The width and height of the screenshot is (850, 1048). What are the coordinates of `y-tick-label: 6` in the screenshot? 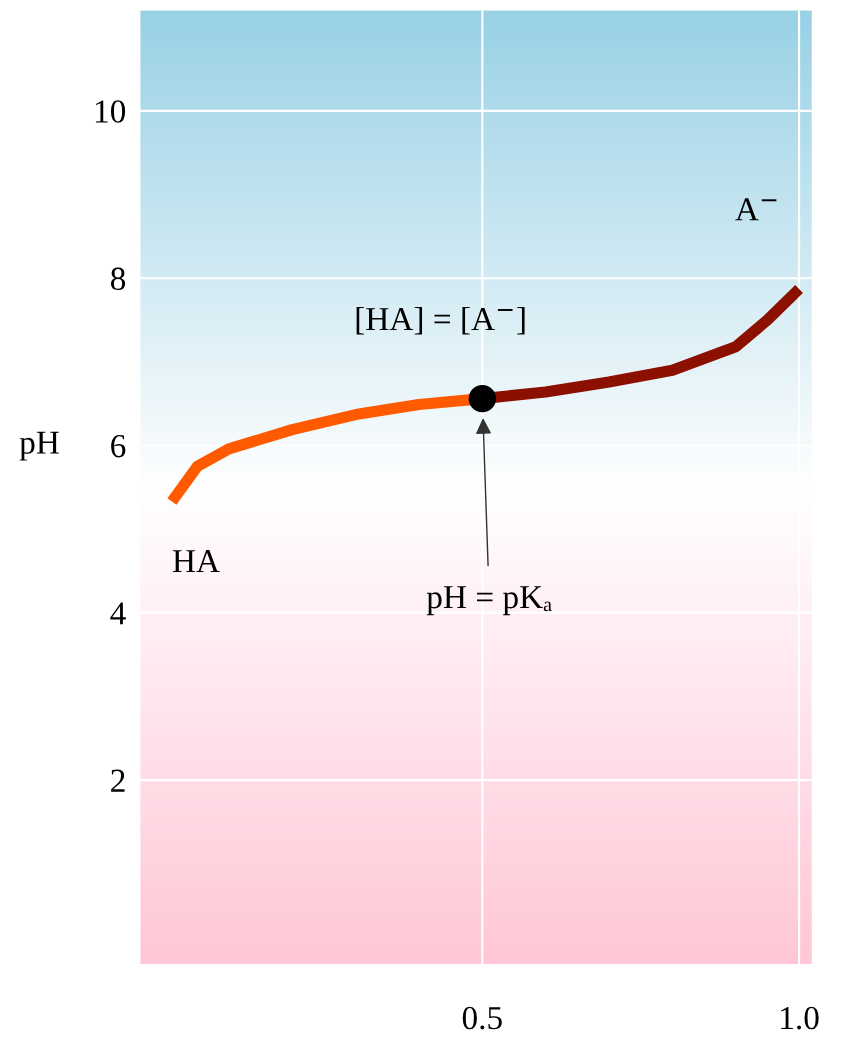 It's located at (118, 446).